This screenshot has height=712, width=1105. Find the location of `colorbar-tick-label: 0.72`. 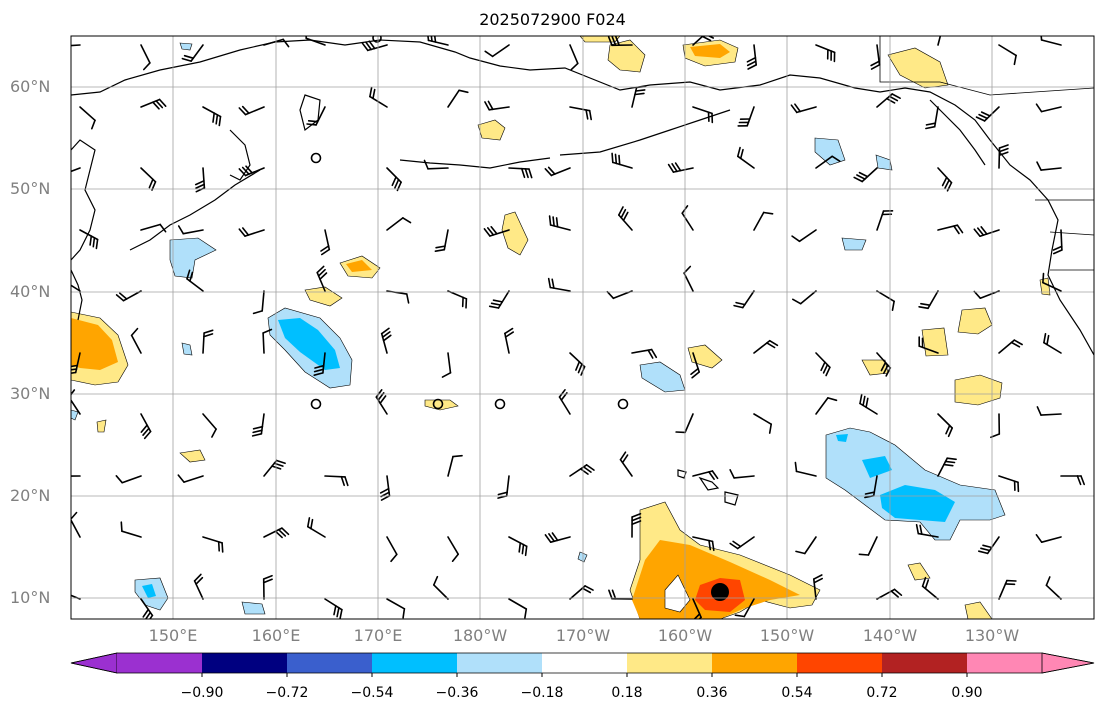

colorbar-tick-label: 0.72 is located at coordinates (882, 693).